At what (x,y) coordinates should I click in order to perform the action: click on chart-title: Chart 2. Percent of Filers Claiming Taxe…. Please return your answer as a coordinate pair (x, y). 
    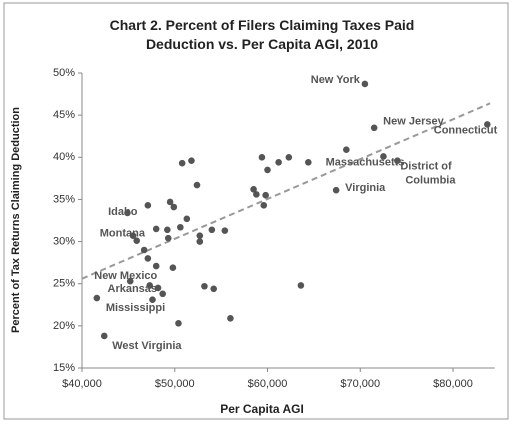
    Looking at the image, I should click on (262, 34).